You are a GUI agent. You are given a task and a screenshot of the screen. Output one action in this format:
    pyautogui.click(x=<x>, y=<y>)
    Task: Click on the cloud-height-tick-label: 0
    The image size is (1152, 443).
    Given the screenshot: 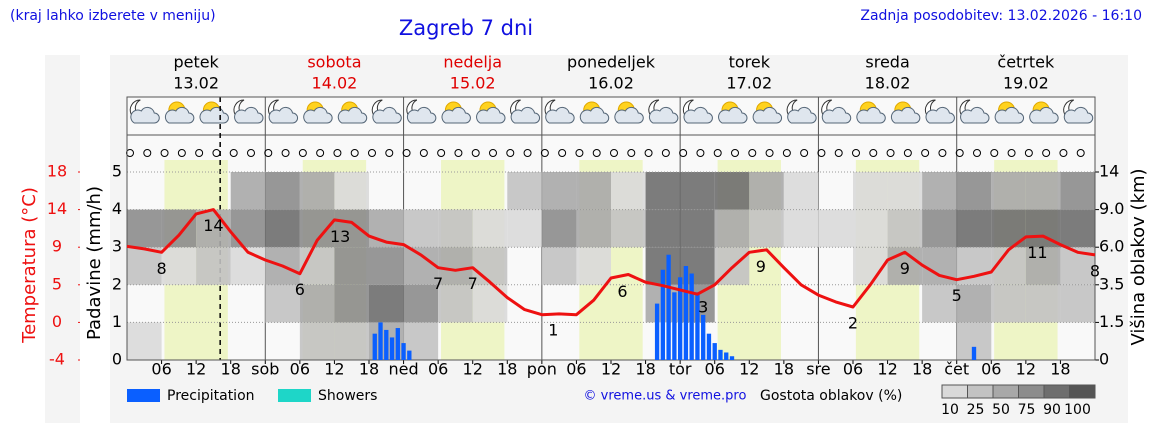 What is the action you would take?
    pyautogui.click(x=1104, y=359)
    